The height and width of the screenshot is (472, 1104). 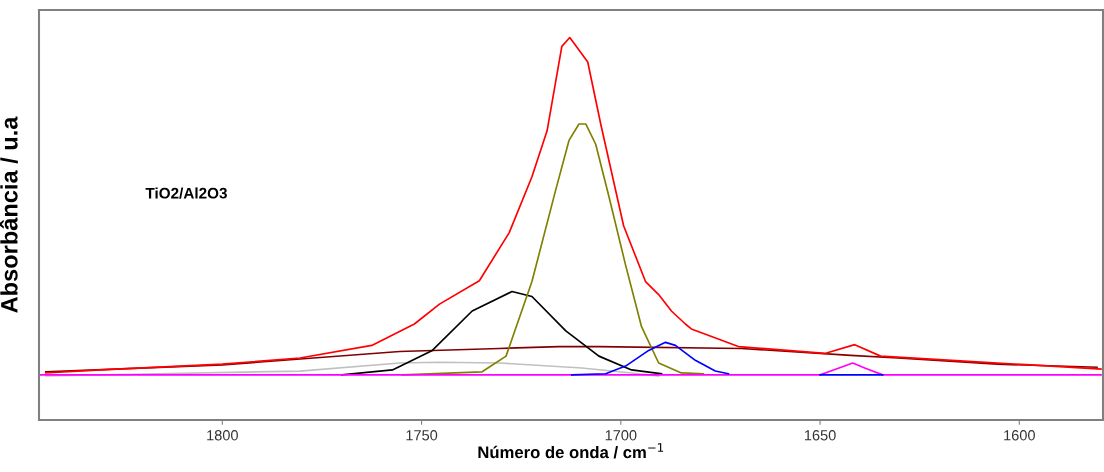 I want to click on x-tick-label: 1750, so click(x=422, y=435).